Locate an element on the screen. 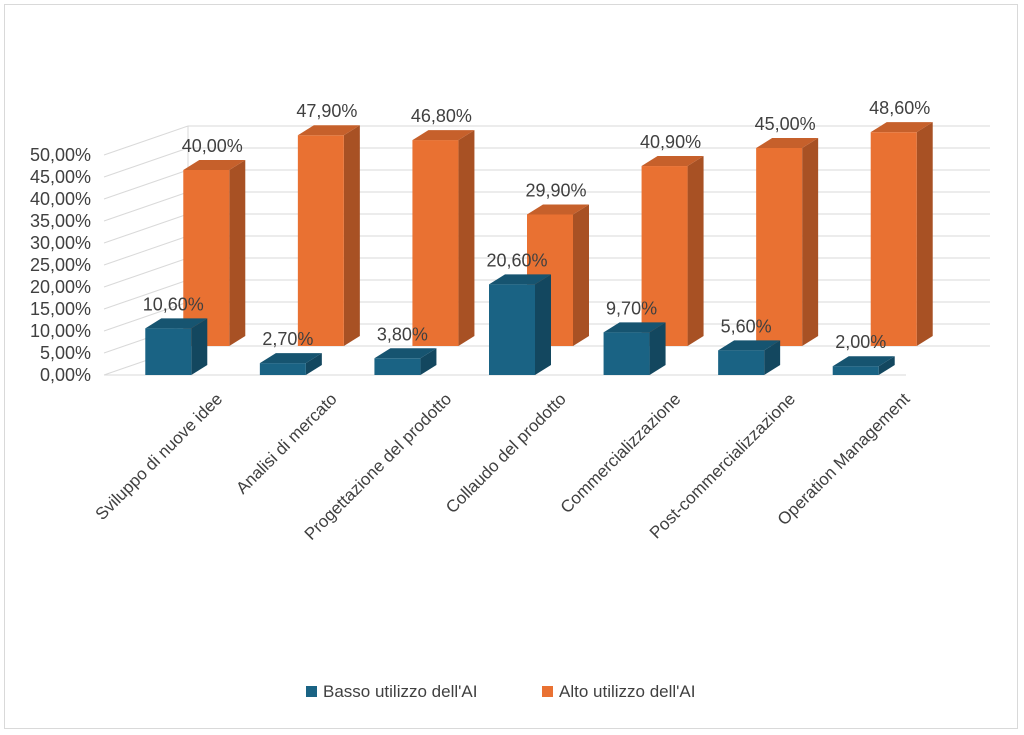 The height and width of the screenshot is (735, 1024). y-tick-label: 25,00% is located at coordinates (60, 265).